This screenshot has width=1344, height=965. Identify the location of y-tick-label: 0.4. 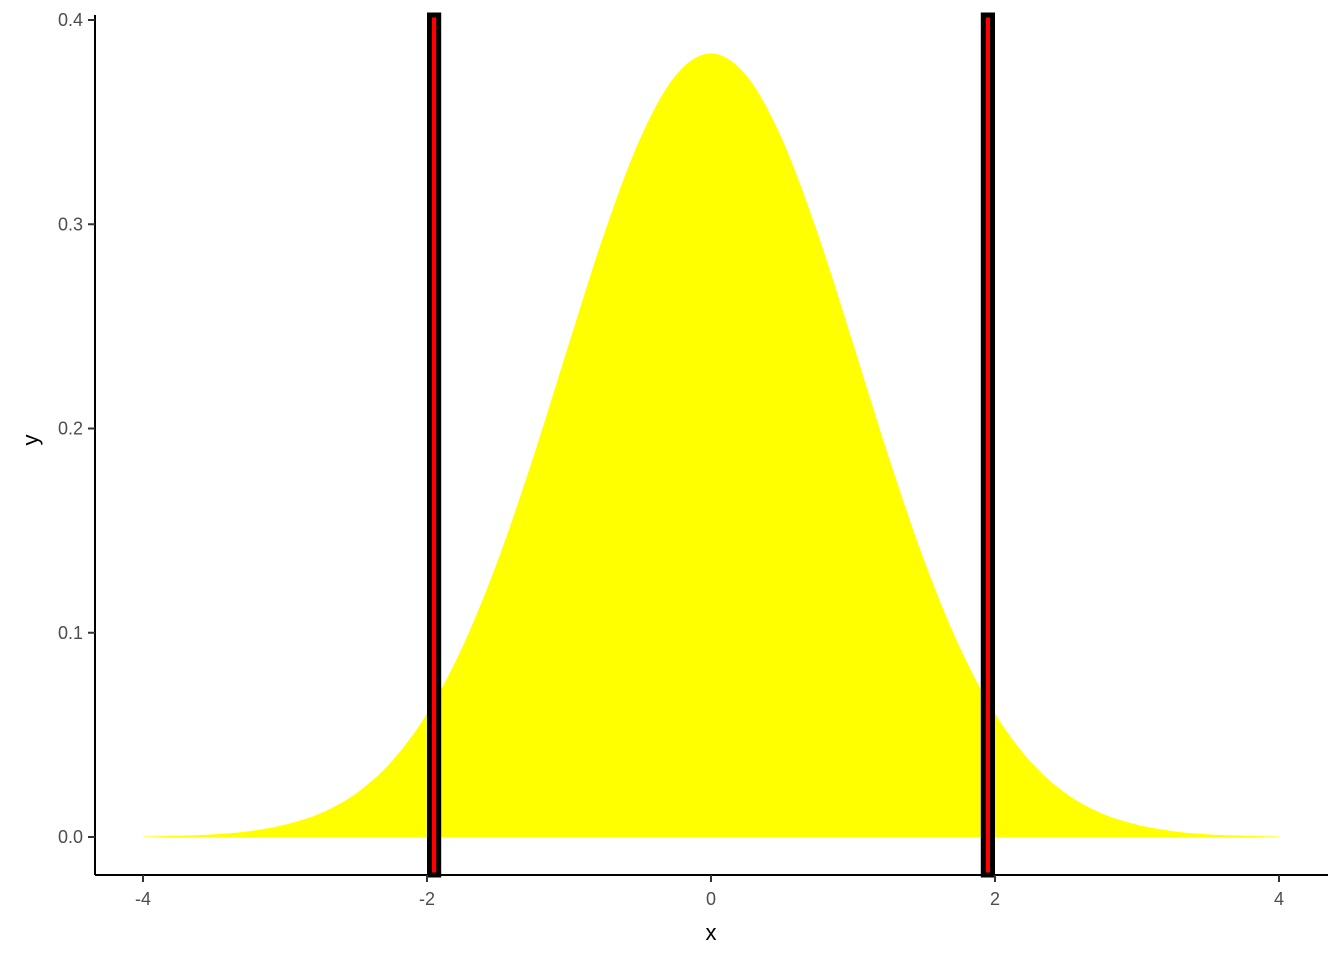
(70, 20).